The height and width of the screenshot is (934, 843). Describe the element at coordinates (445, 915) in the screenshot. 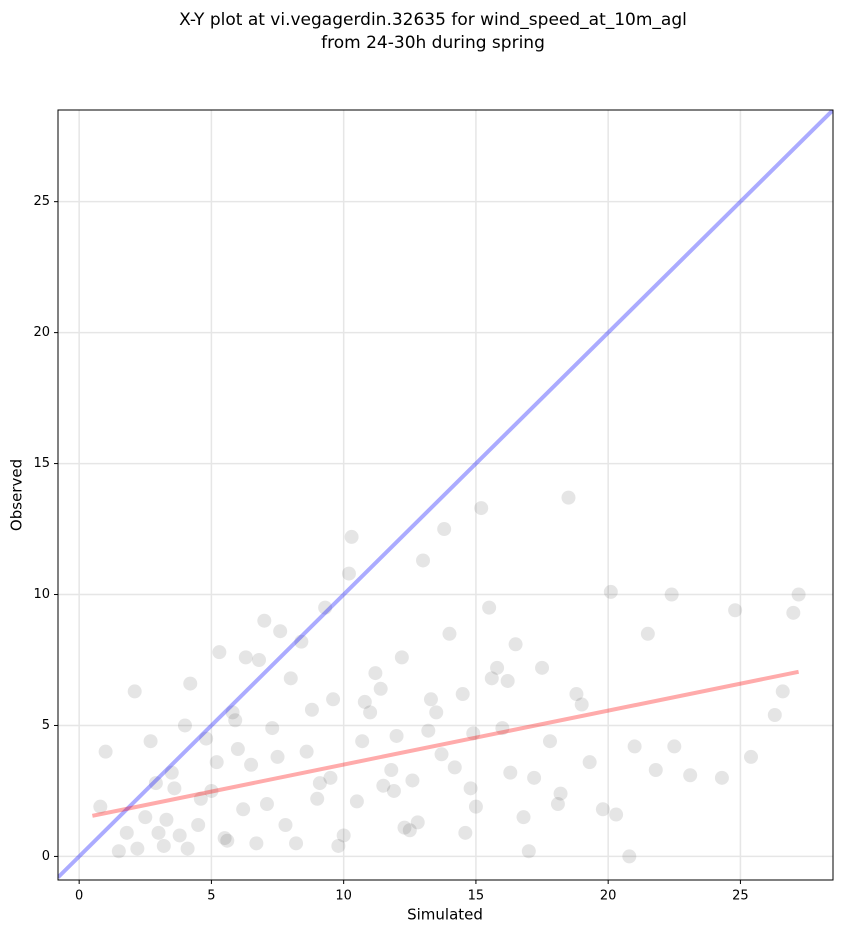

I see `x-axis-label: Simulated` at that location.